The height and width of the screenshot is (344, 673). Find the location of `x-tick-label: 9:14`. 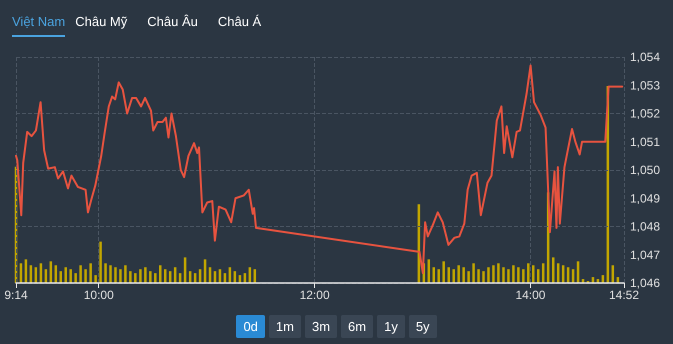

x-tick-label: 9:14 is located at coordinates (16, 295).